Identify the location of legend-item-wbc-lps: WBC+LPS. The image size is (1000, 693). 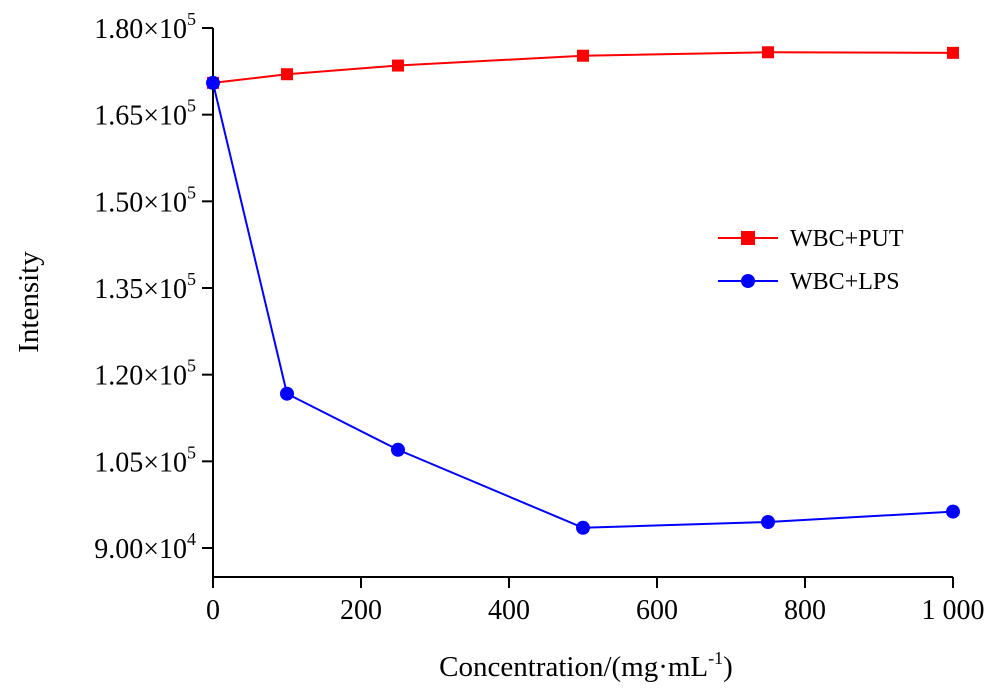
(809, 282).